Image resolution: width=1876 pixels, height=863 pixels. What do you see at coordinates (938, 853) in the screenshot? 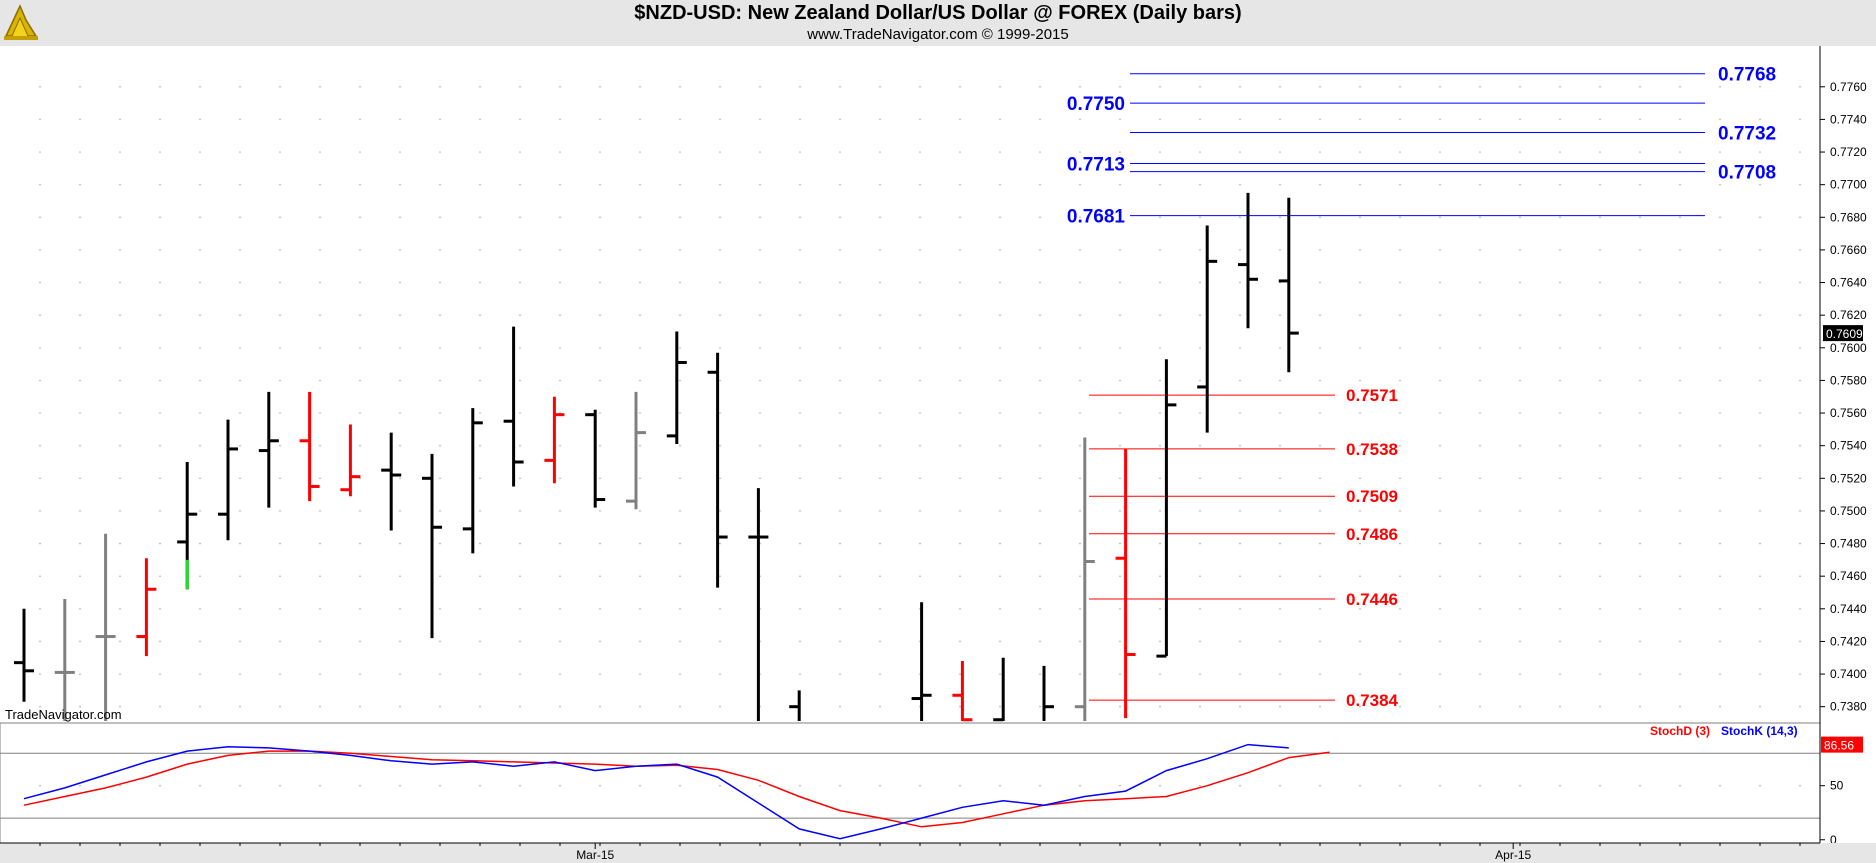
I see `time-axis-background` at bounding box center [938, 853].